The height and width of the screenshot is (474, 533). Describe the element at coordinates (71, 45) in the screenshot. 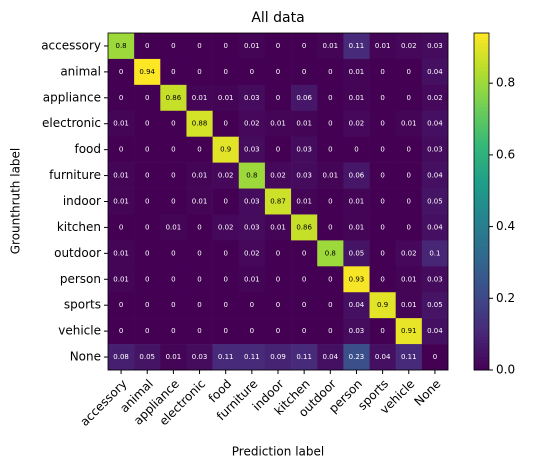

I see `y-tick-label: accessory` at that location.